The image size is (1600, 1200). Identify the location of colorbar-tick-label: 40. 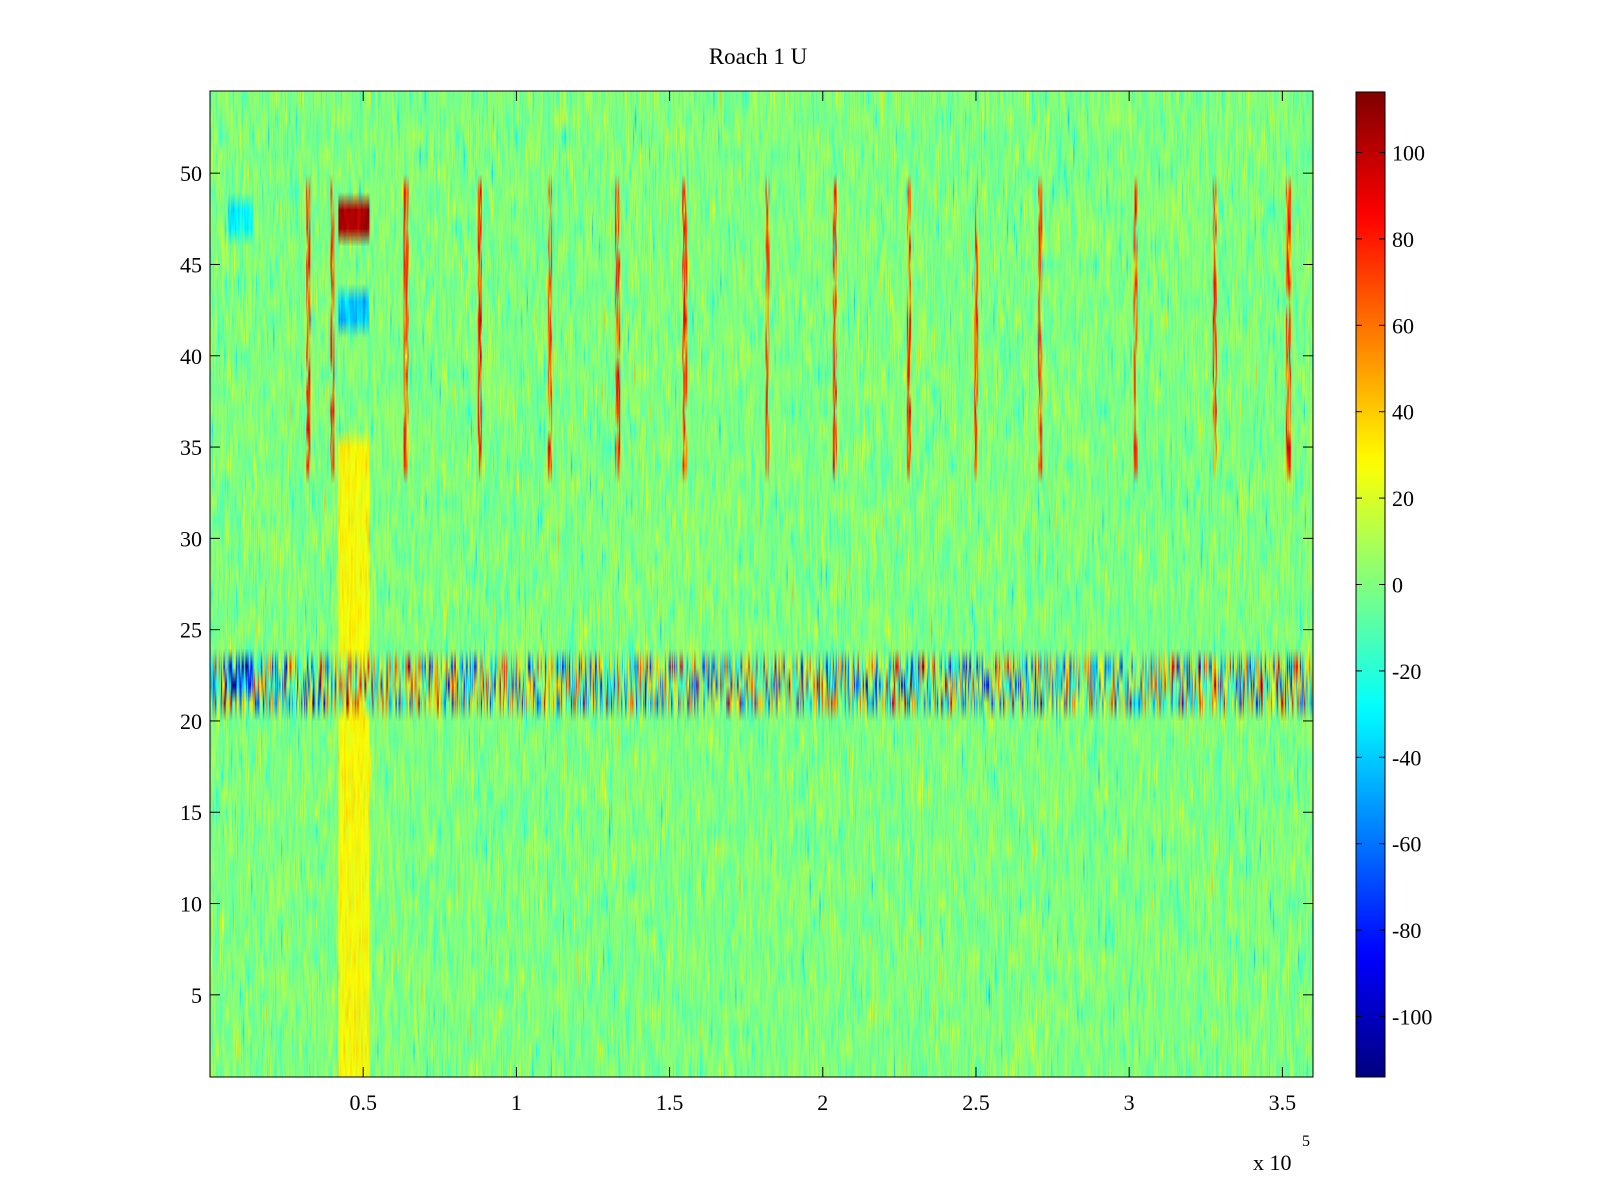
(1403, 412).